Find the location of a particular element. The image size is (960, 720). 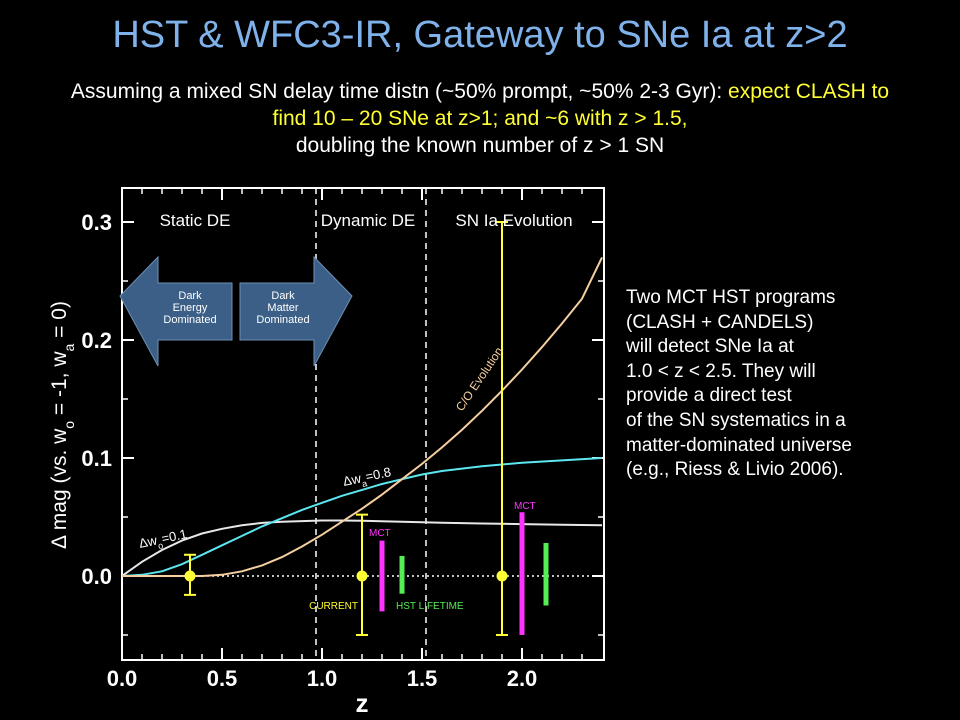

region-label: Dynamic DE is located at coordinates (368, 220).